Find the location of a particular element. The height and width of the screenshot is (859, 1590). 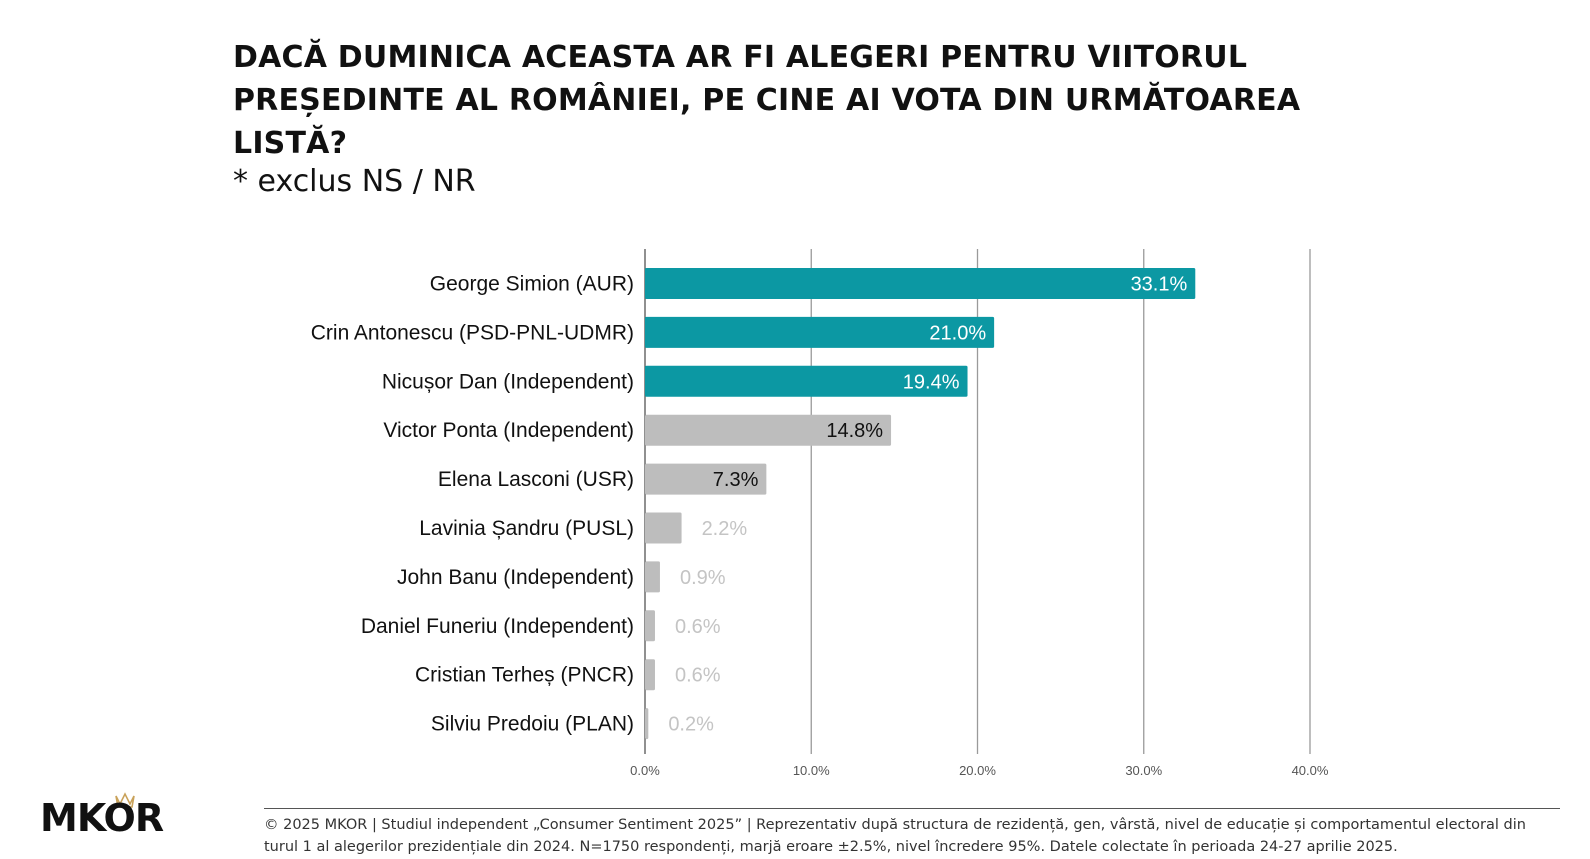

category-label: Victor Ponta (Independent) is located at coordinates (508, 430).